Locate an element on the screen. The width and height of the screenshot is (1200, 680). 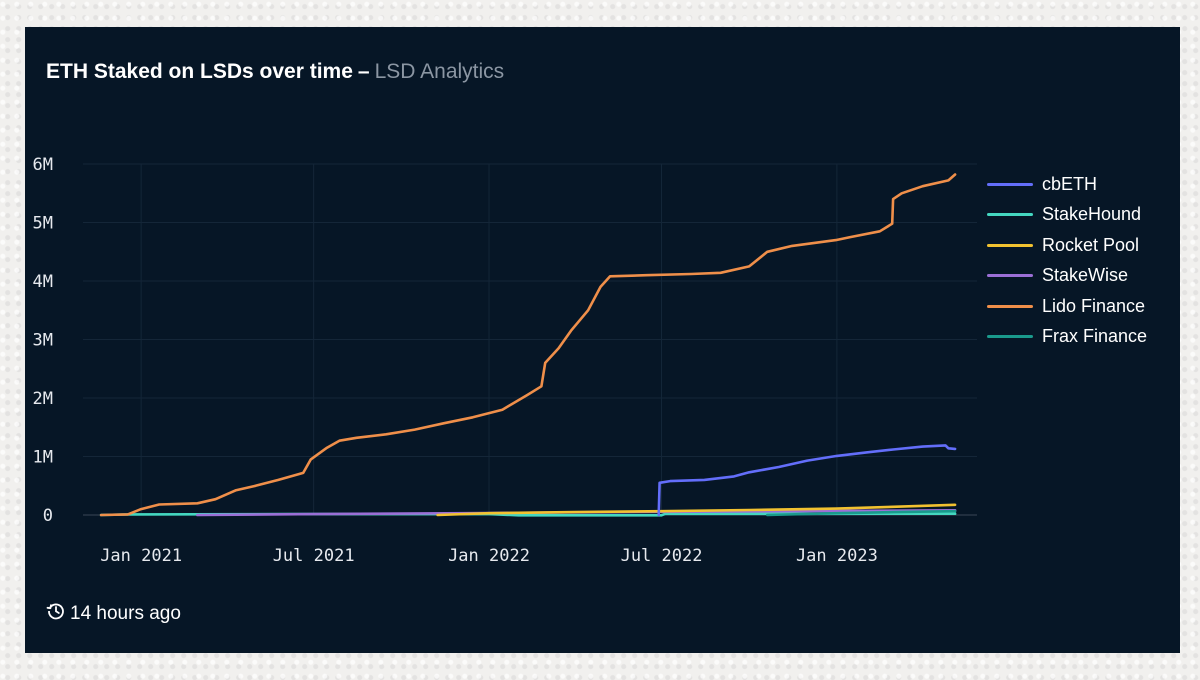
legend-item-lido-finance: Lido Finance is located at coordinates (1067, 306).